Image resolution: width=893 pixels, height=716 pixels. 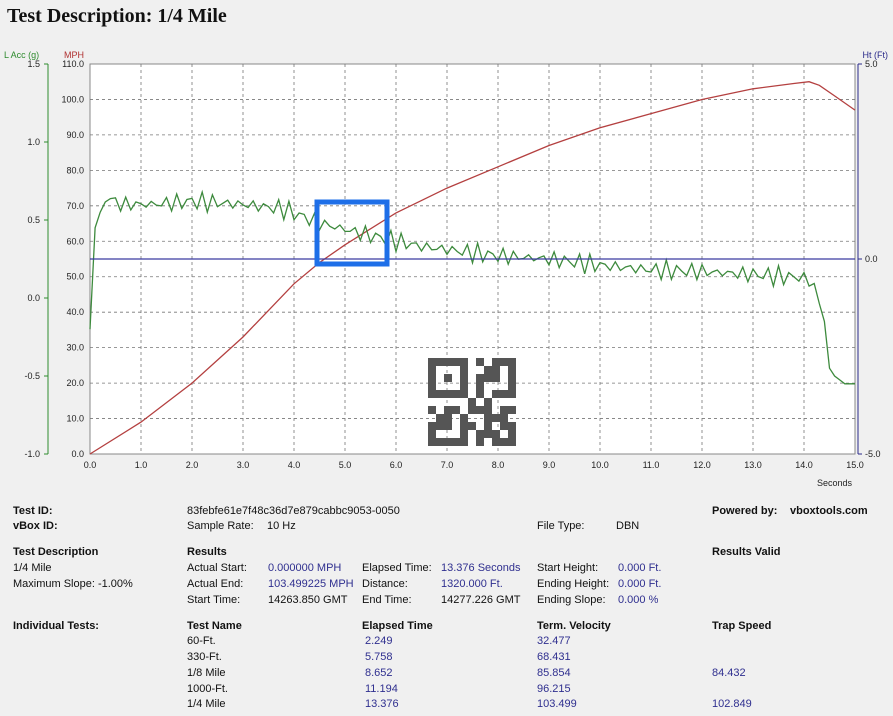 What do you see at coordinates (345, 465) in the screenshot?
I see `x-tick-label: 5.0` at bounding box center [345, 465].